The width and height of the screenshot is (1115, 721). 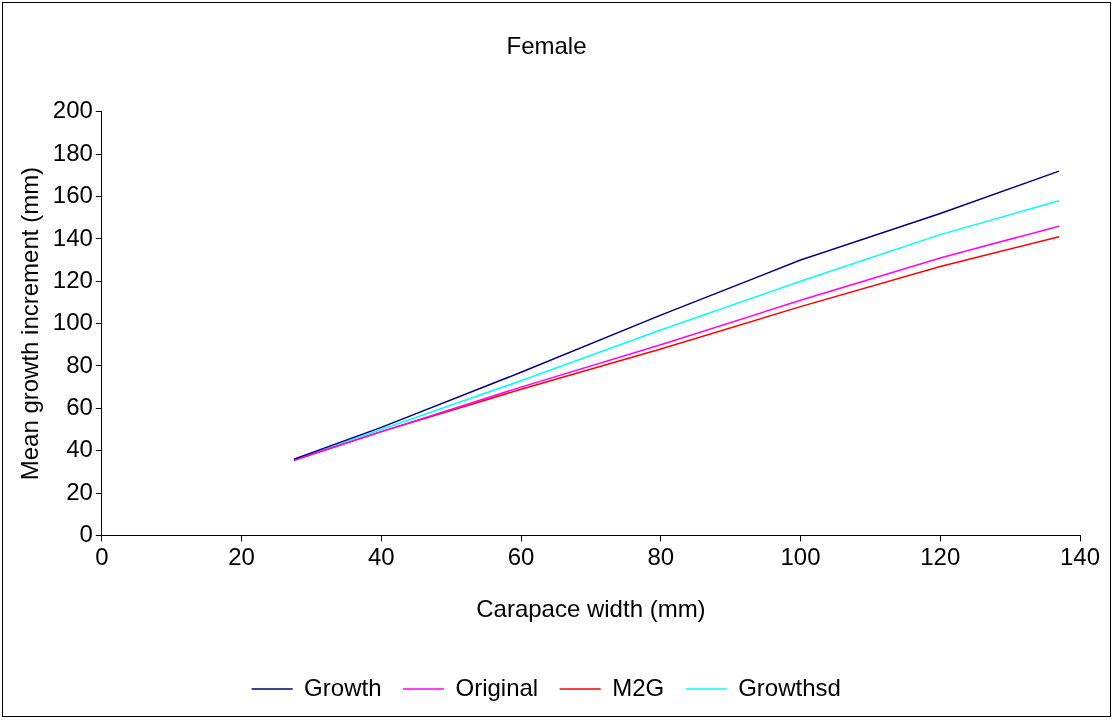 I want to click on x-tick-label: 120, so click(x=940, y=557).